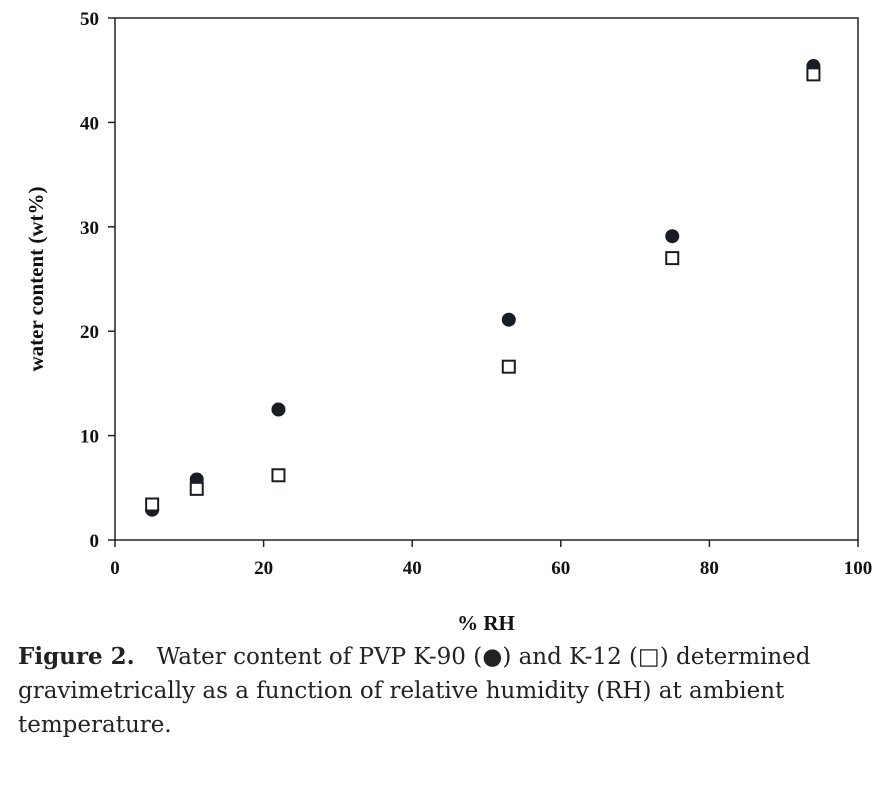 The image size is (886, 793). Describe the element at coordinates (649, 657) in the screenshot. I see `open-square-symbol: □` at that location.